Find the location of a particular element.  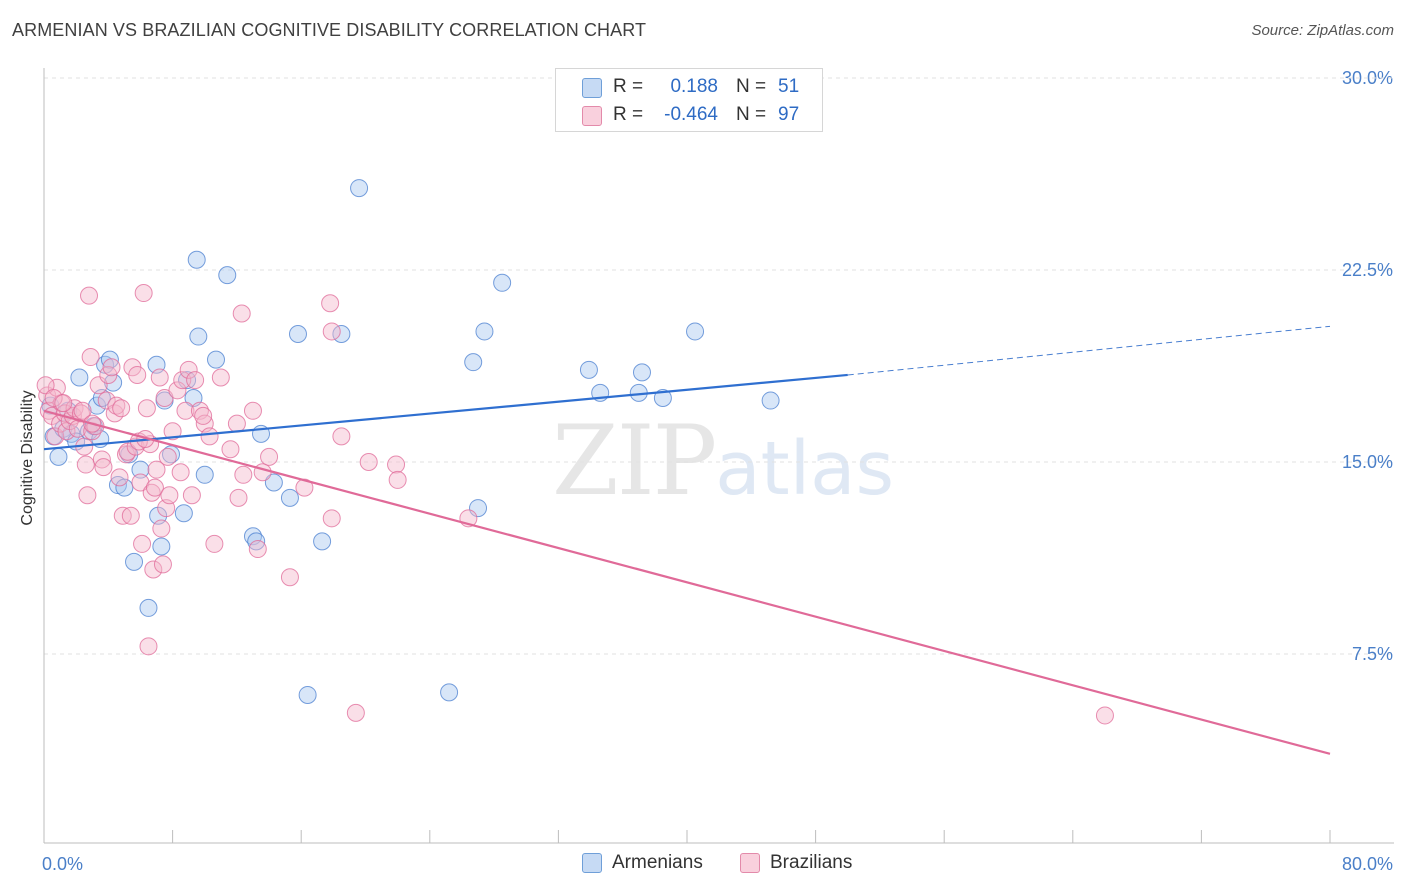

source-label: Source: ZipAtlas.com is located at coordinates (1322, 30).